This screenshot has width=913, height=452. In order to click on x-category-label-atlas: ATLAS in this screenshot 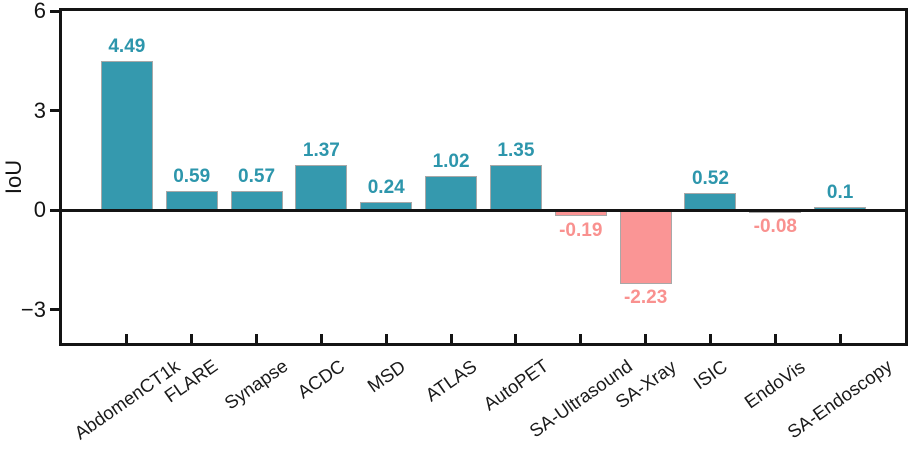, I will do `click(451, 380)`.